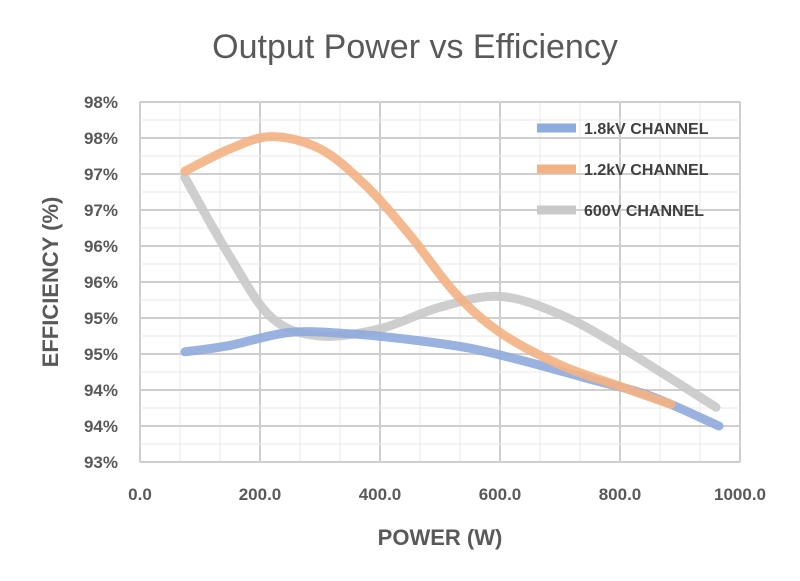 This screenshot has height=581, width=800. What do you see at coordinates (140, 494) in the screenshot?
I see `x-tick-label: 0.0` at bounding box center [140, 494].